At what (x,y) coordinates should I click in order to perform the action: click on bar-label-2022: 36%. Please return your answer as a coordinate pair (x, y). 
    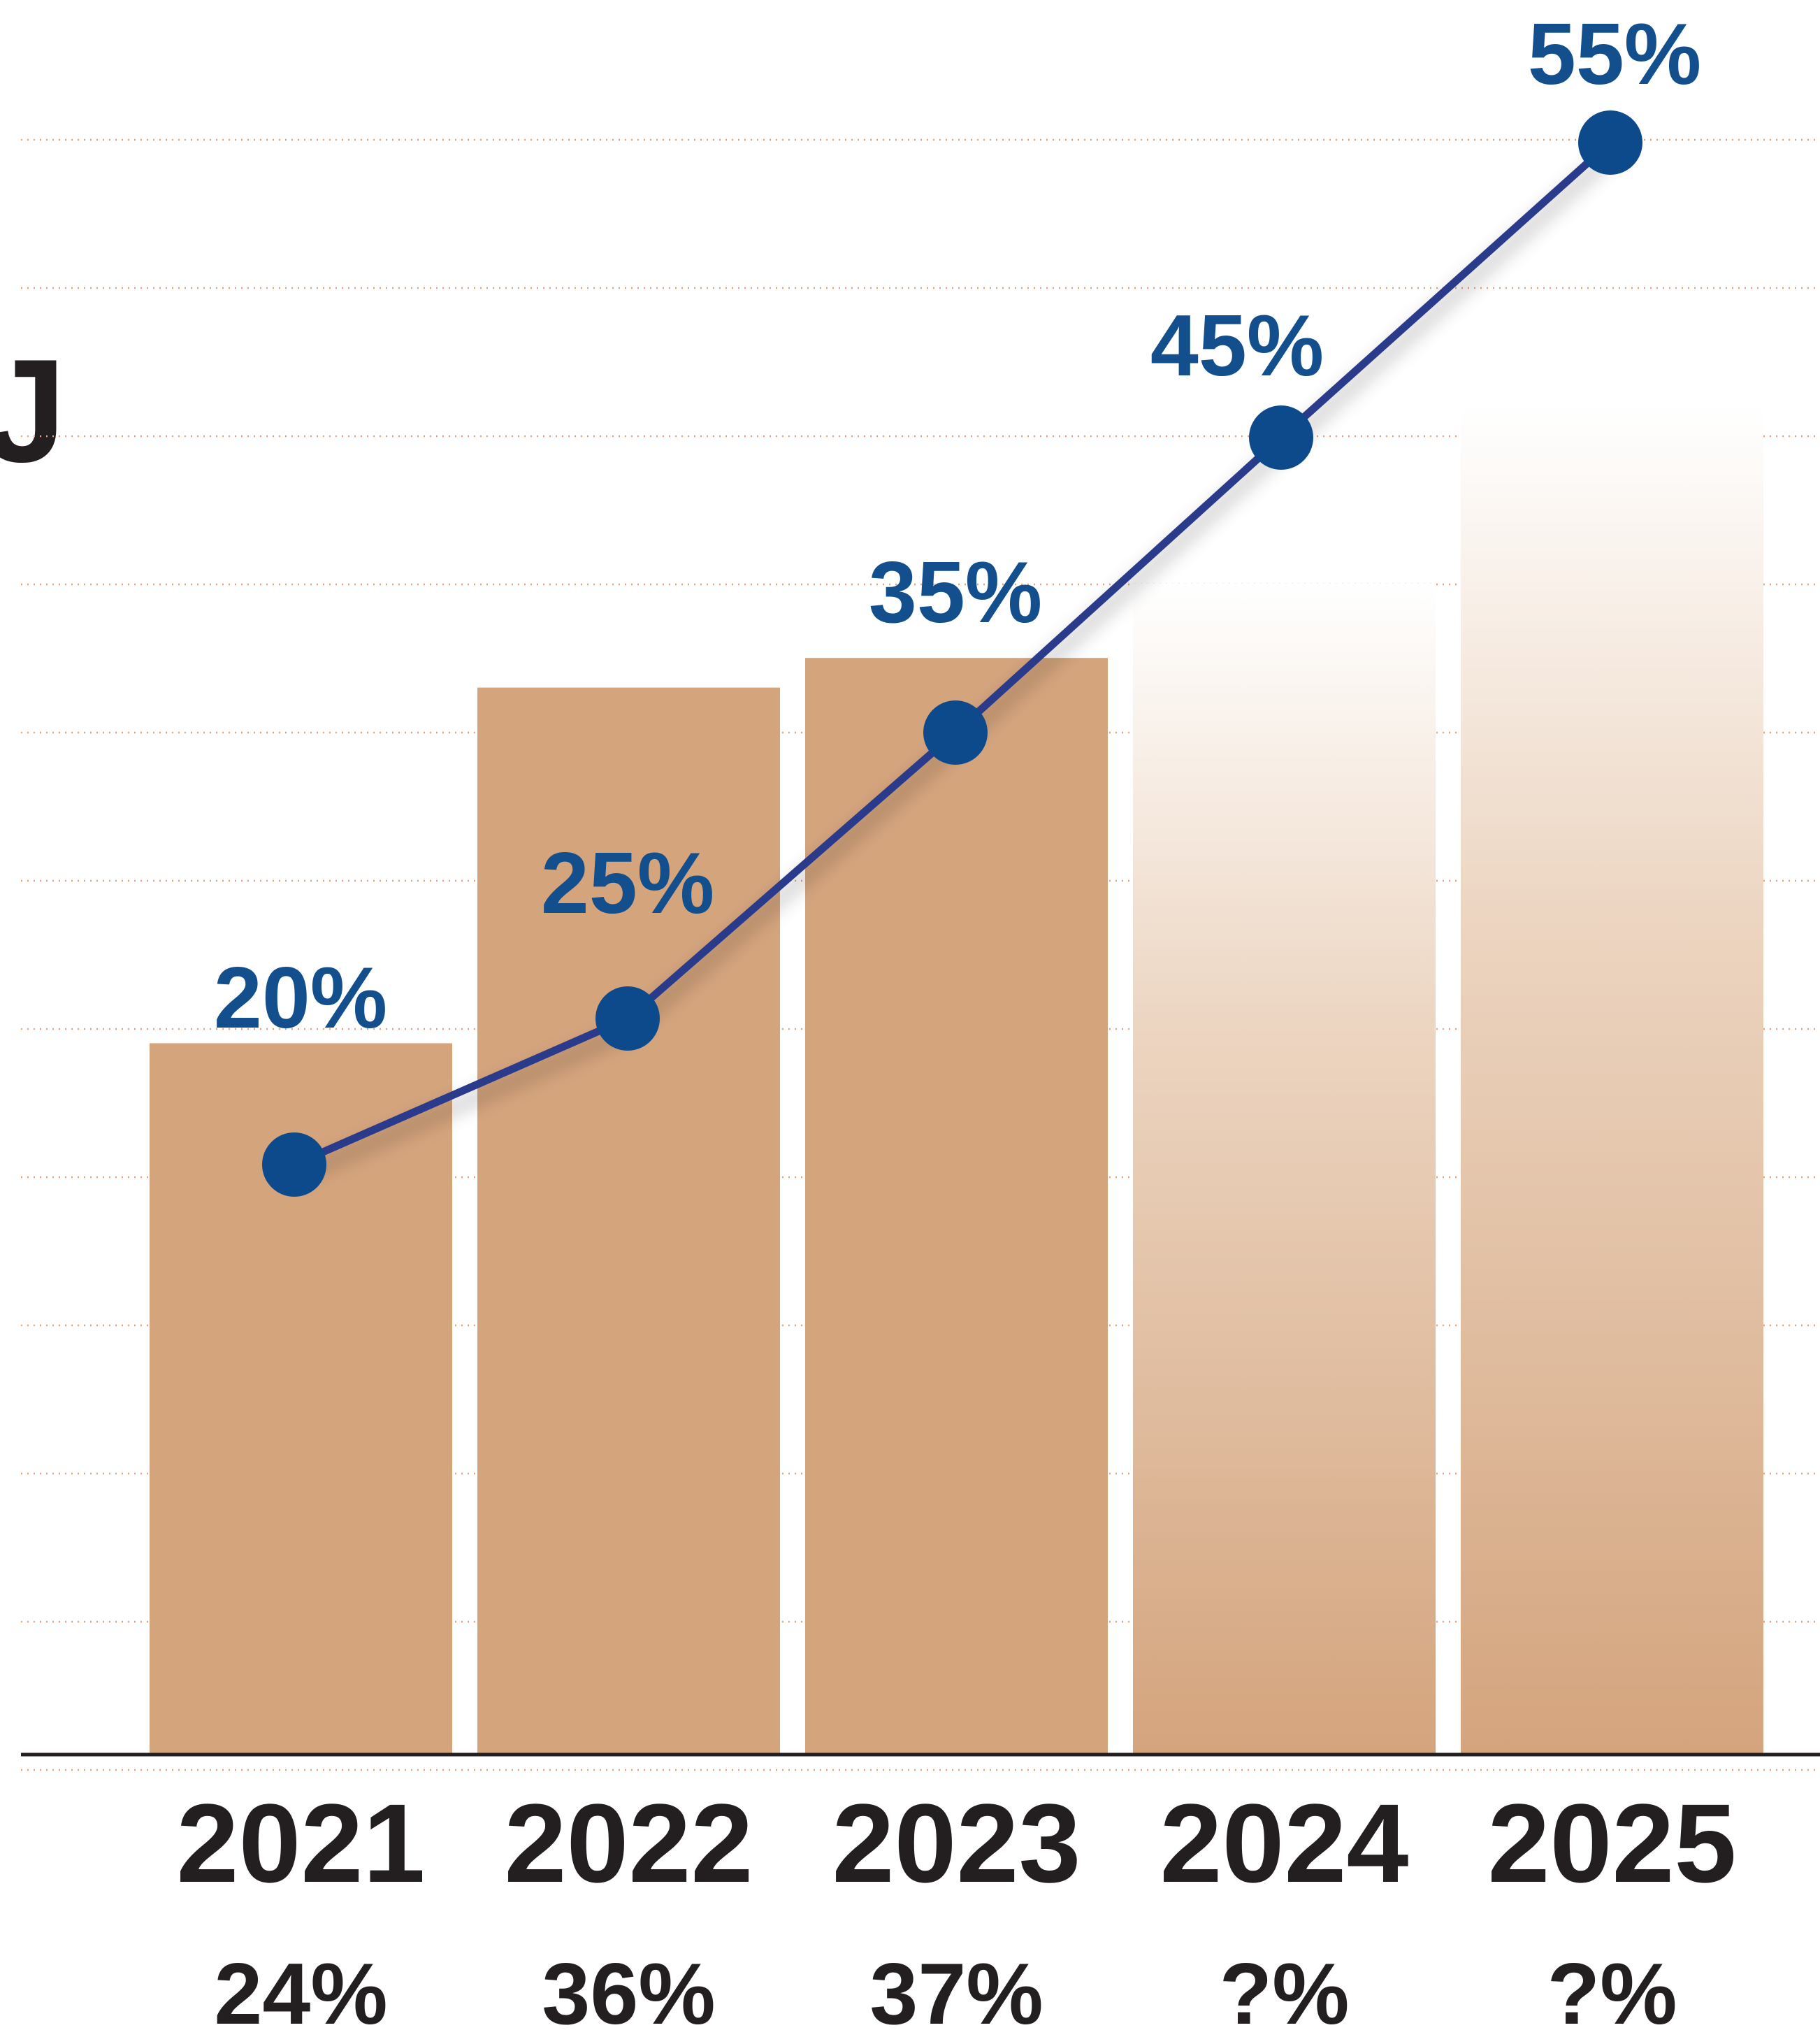
    Looking at the image, I should click on (629, 1988).